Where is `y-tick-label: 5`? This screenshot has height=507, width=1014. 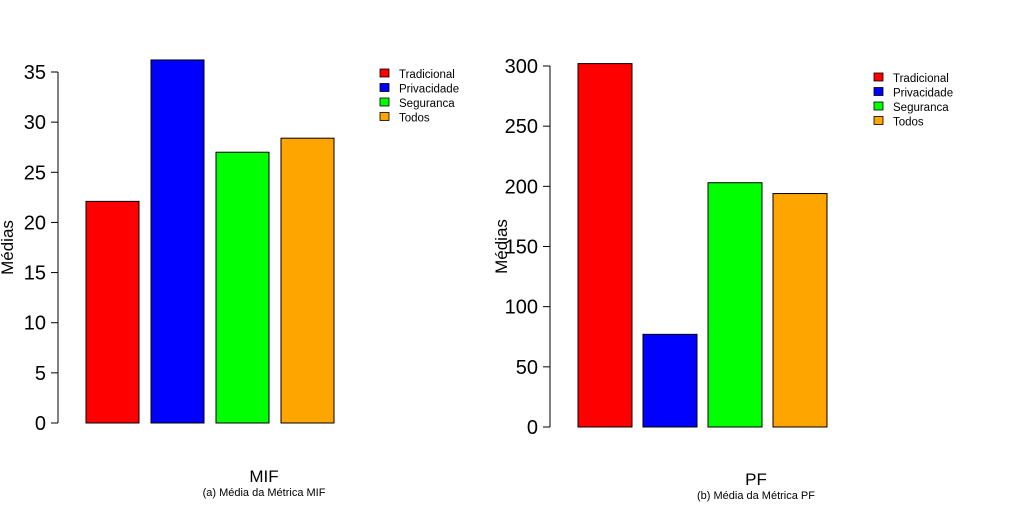 y-tick-label: 5 is located at coordinates (40, 374).